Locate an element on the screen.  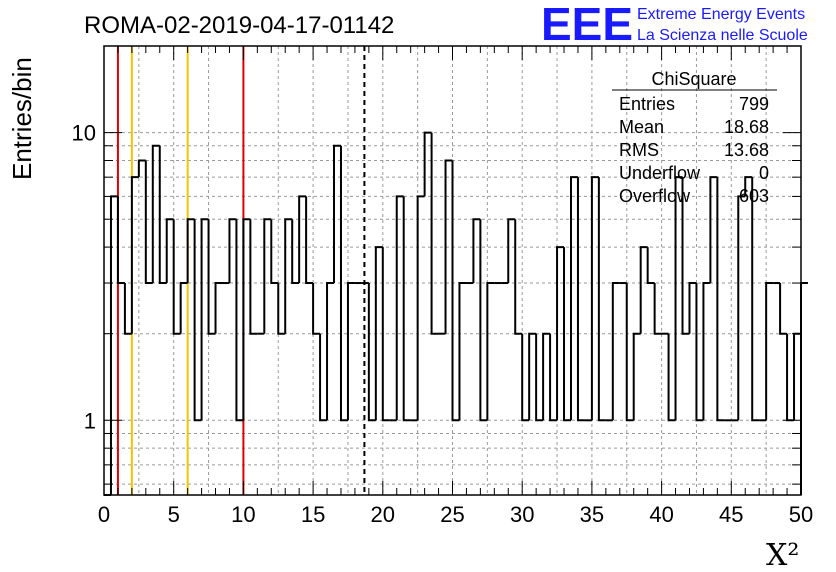
stats-label-overflow: Overflow is located at coordinates (655, 196).